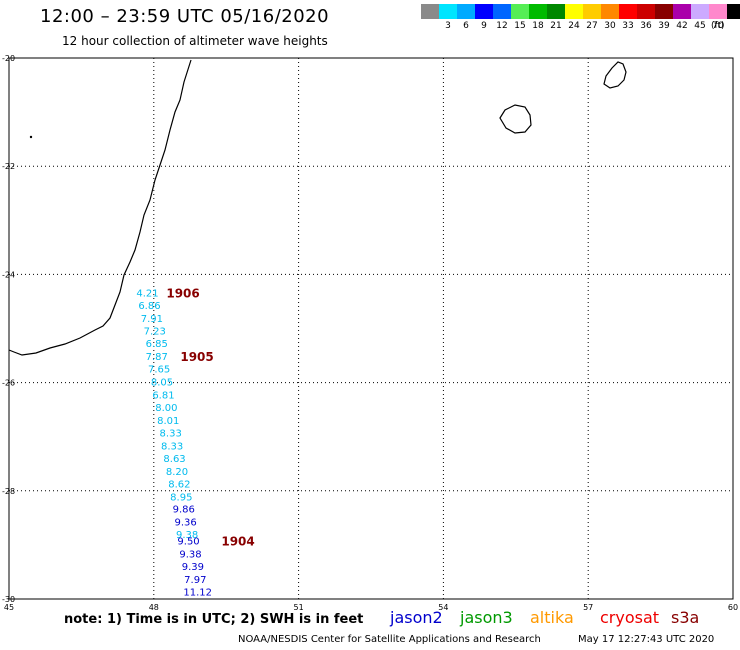 Image resolution: width=740 pixels, height=650 pixels. I want to click on swh-value-label: 7.91, so click(152, 319).